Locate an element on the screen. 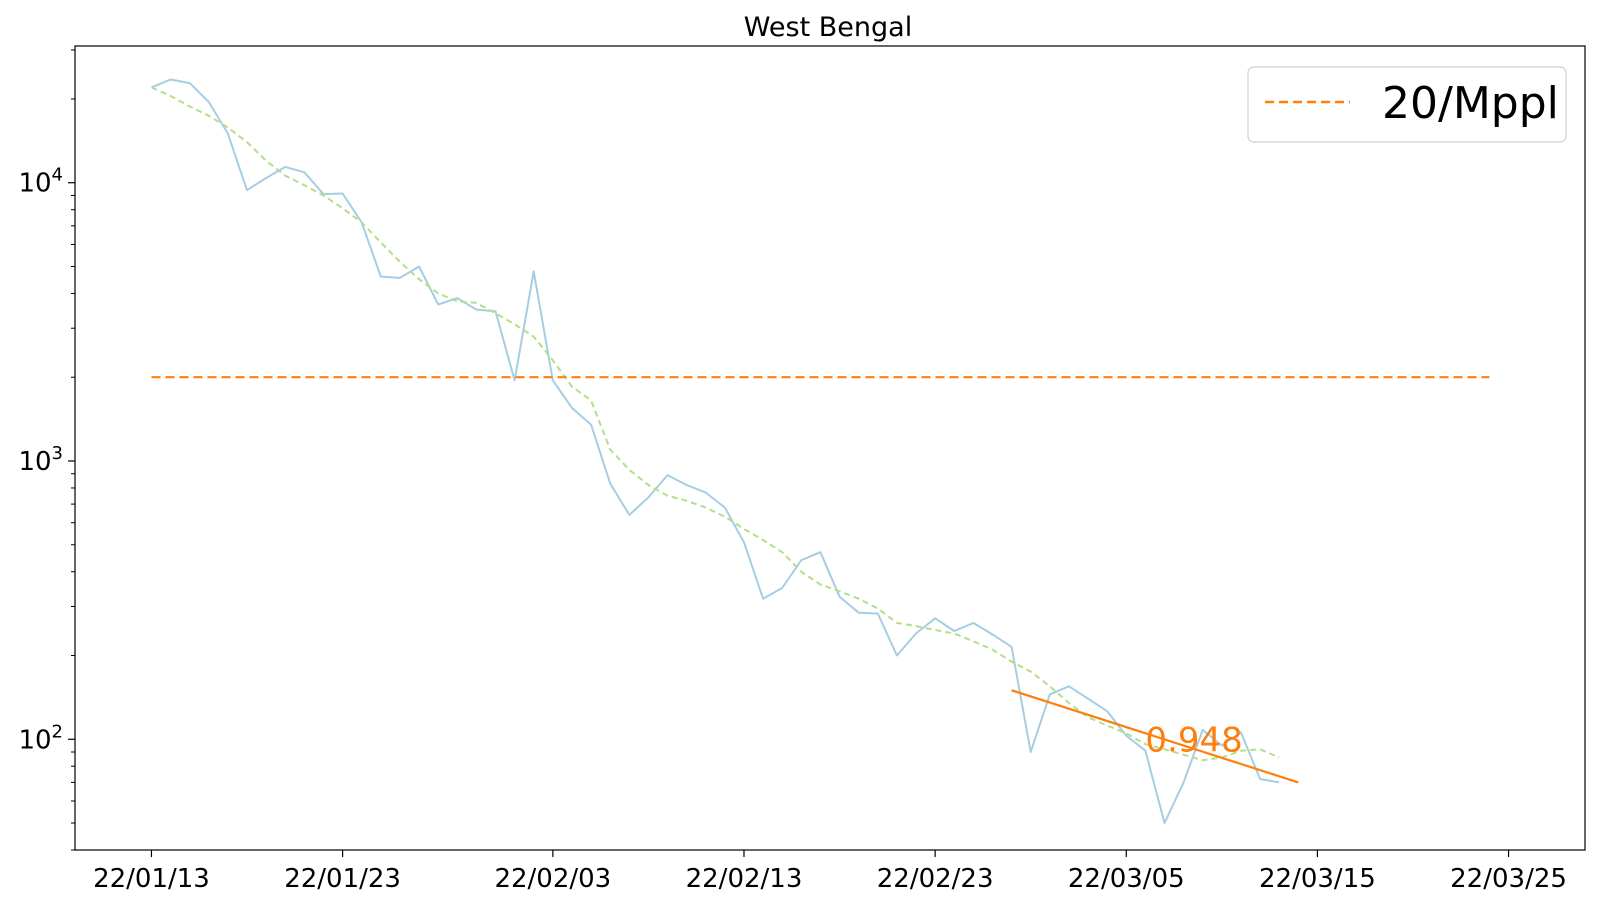 This screenshot has height=900, width=1600. legend-label-20-mppl: 20/Mppl is located at coordinates (1470, 103).